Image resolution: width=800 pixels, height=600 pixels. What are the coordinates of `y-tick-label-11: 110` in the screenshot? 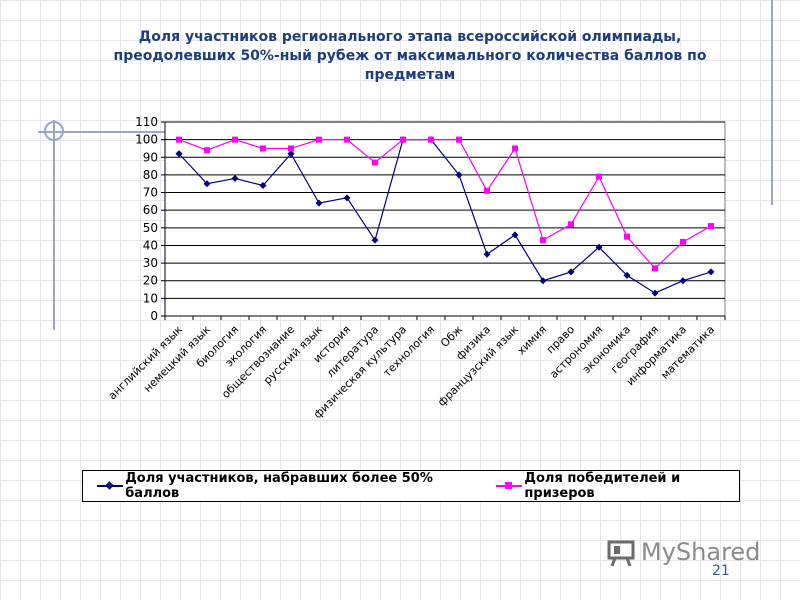 It's located at (146, 122).